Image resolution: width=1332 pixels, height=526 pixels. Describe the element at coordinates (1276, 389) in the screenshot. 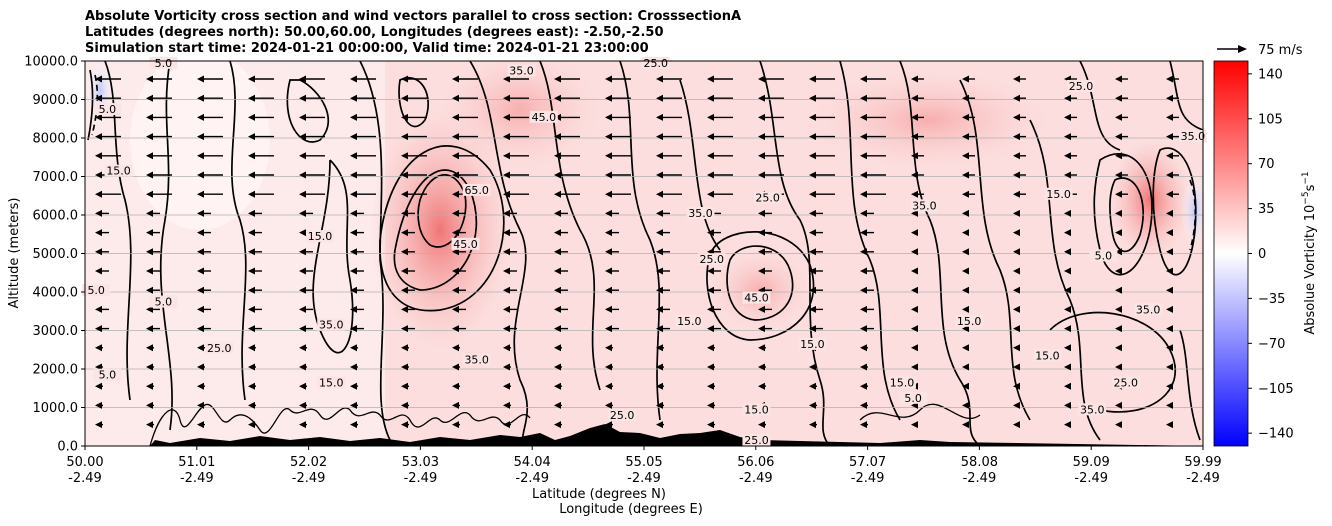

I see `colorbar-tick-label: −105` at that location.